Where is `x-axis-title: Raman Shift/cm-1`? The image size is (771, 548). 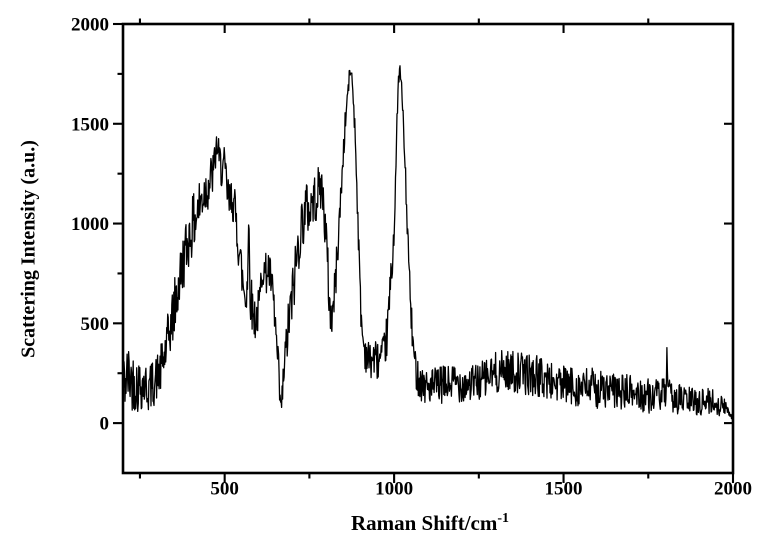
x-axis-title: Raman Shift/cm-1 is located at coordinates (430, 523).